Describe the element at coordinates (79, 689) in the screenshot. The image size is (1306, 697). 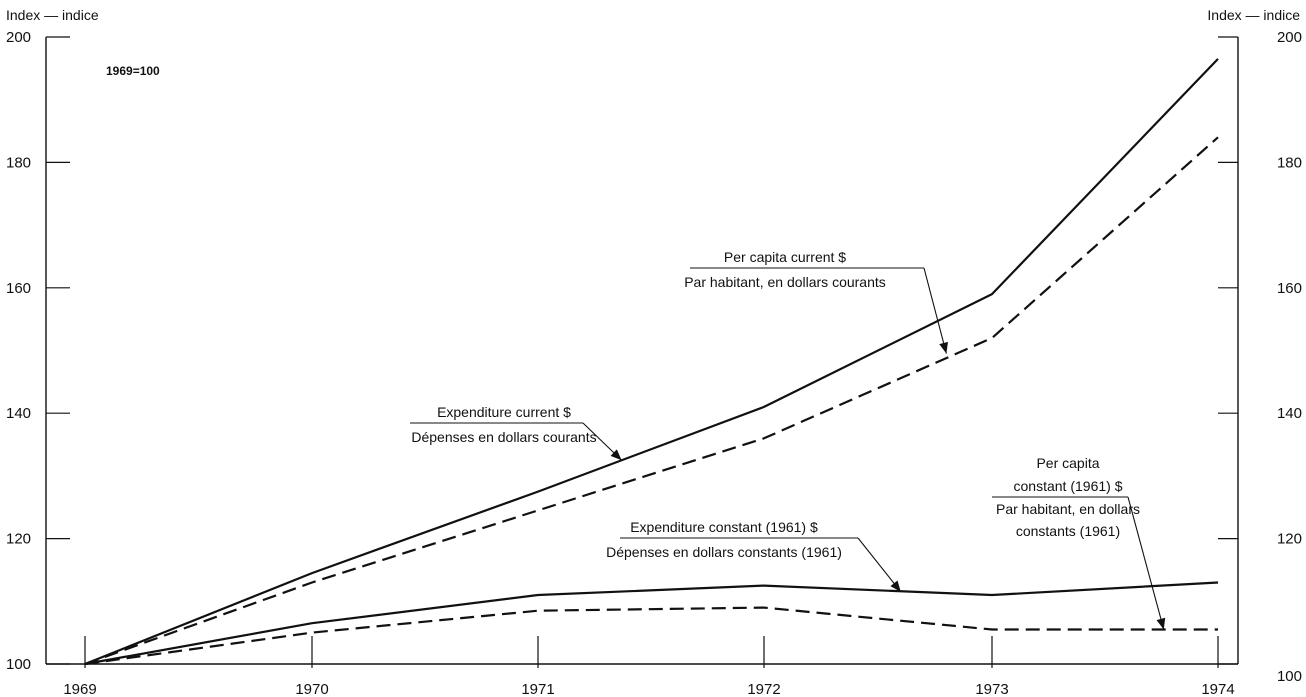
I see `x-tick-label: 1969` at that location.